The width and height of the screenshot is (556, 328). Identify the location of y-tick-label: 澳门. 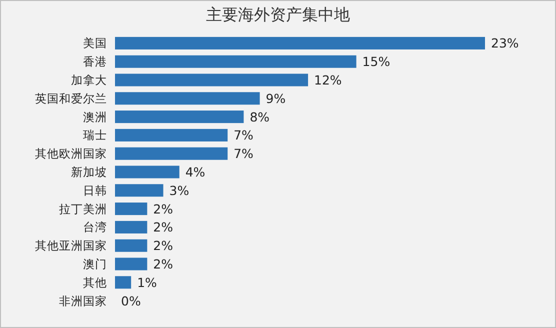
(95, 264).